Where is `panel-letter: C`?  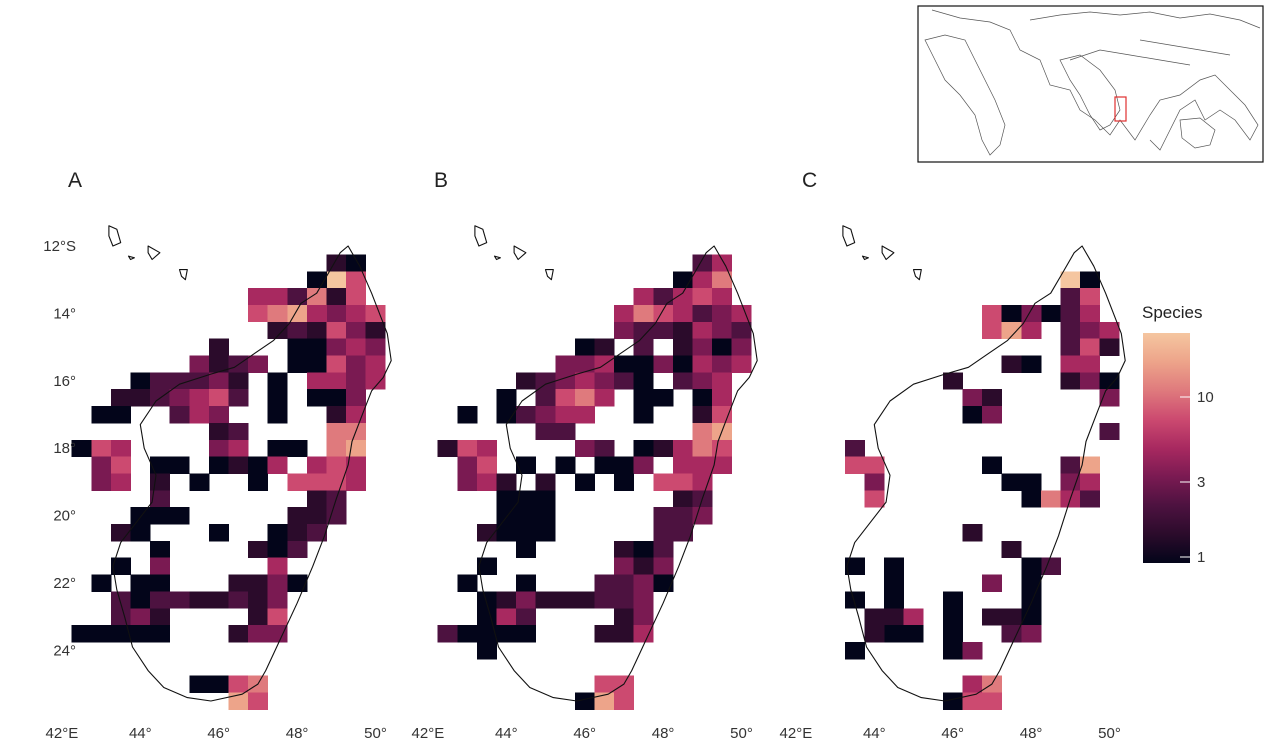
panel-letter: C is located at coordinates (809, 180).